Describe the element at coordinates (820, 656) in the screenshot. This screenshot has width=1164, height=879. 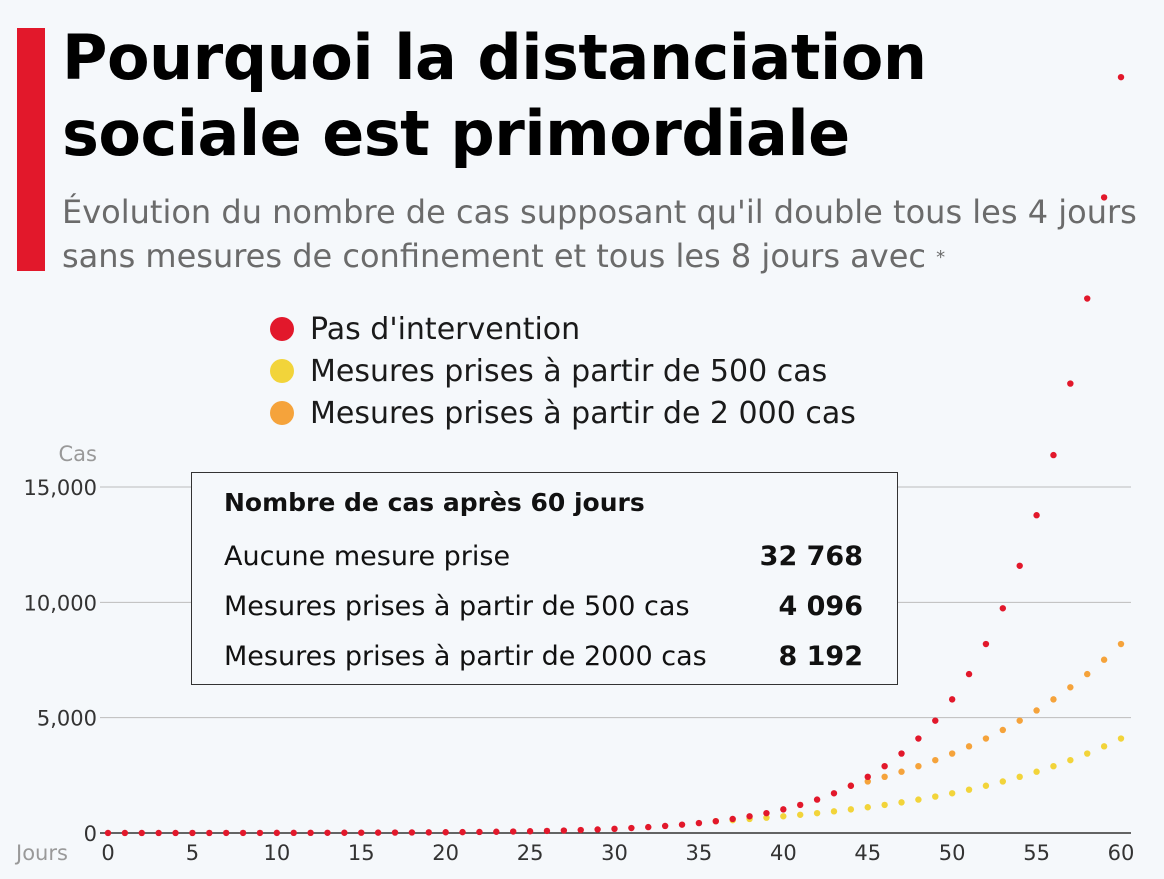
I see `summary-row-value: 8 192` at that location.